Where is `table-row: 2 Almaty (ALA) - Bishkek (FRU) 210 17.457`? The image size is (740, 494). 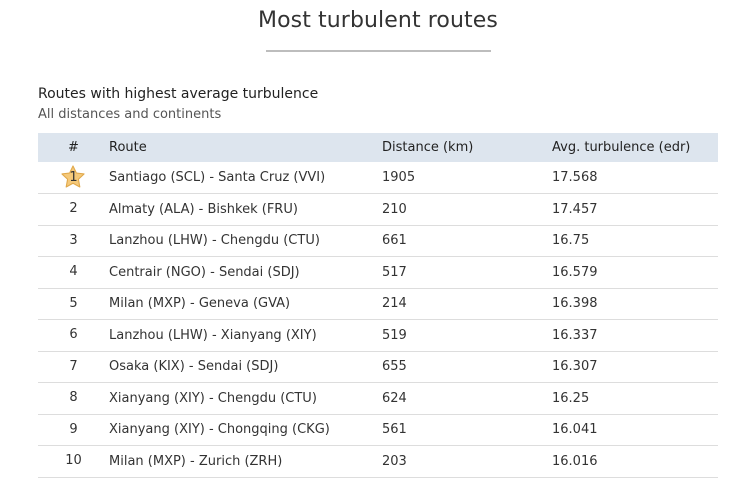
table-row: 2 Almaty (ALA) - Bishkek (FRU) 210 17.457 is located at coordinates (378, 210).